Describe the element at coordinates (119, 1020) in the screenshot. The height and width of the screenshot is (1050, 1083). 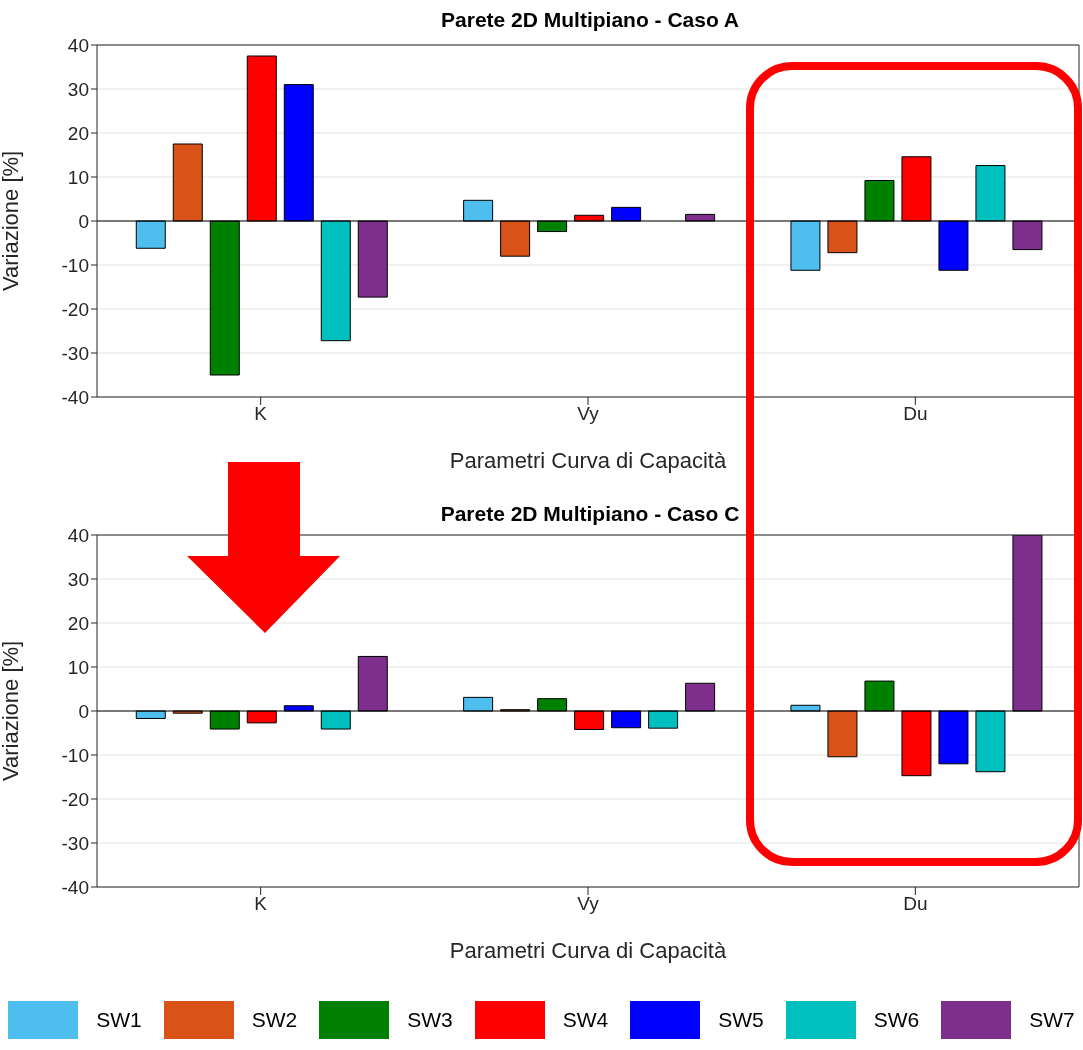
I see `legend-label: SW1` at that location.